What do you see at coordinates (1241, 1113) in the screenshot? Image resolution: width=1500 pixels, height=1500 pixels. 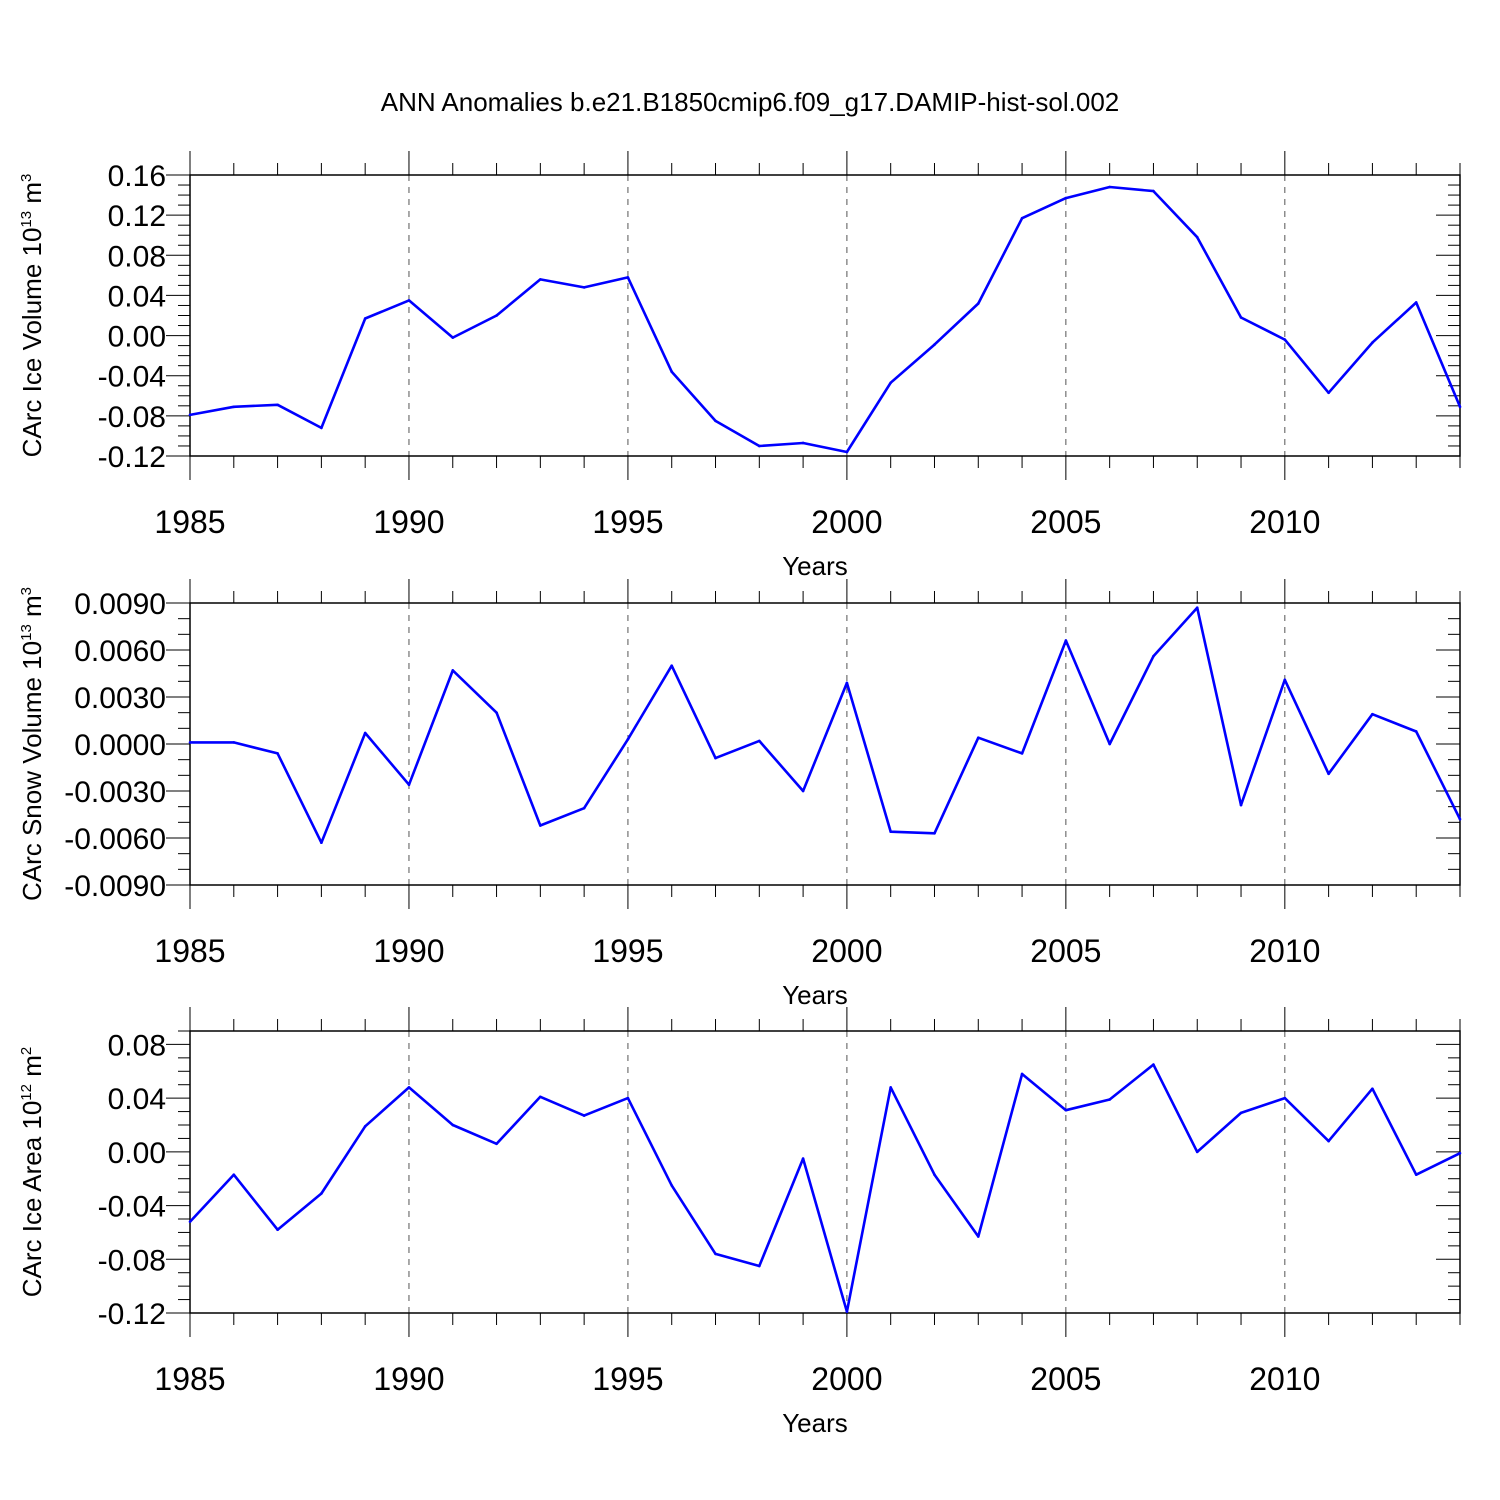 I see `panel3-point-2009` at bounding box center [1241, 1113].